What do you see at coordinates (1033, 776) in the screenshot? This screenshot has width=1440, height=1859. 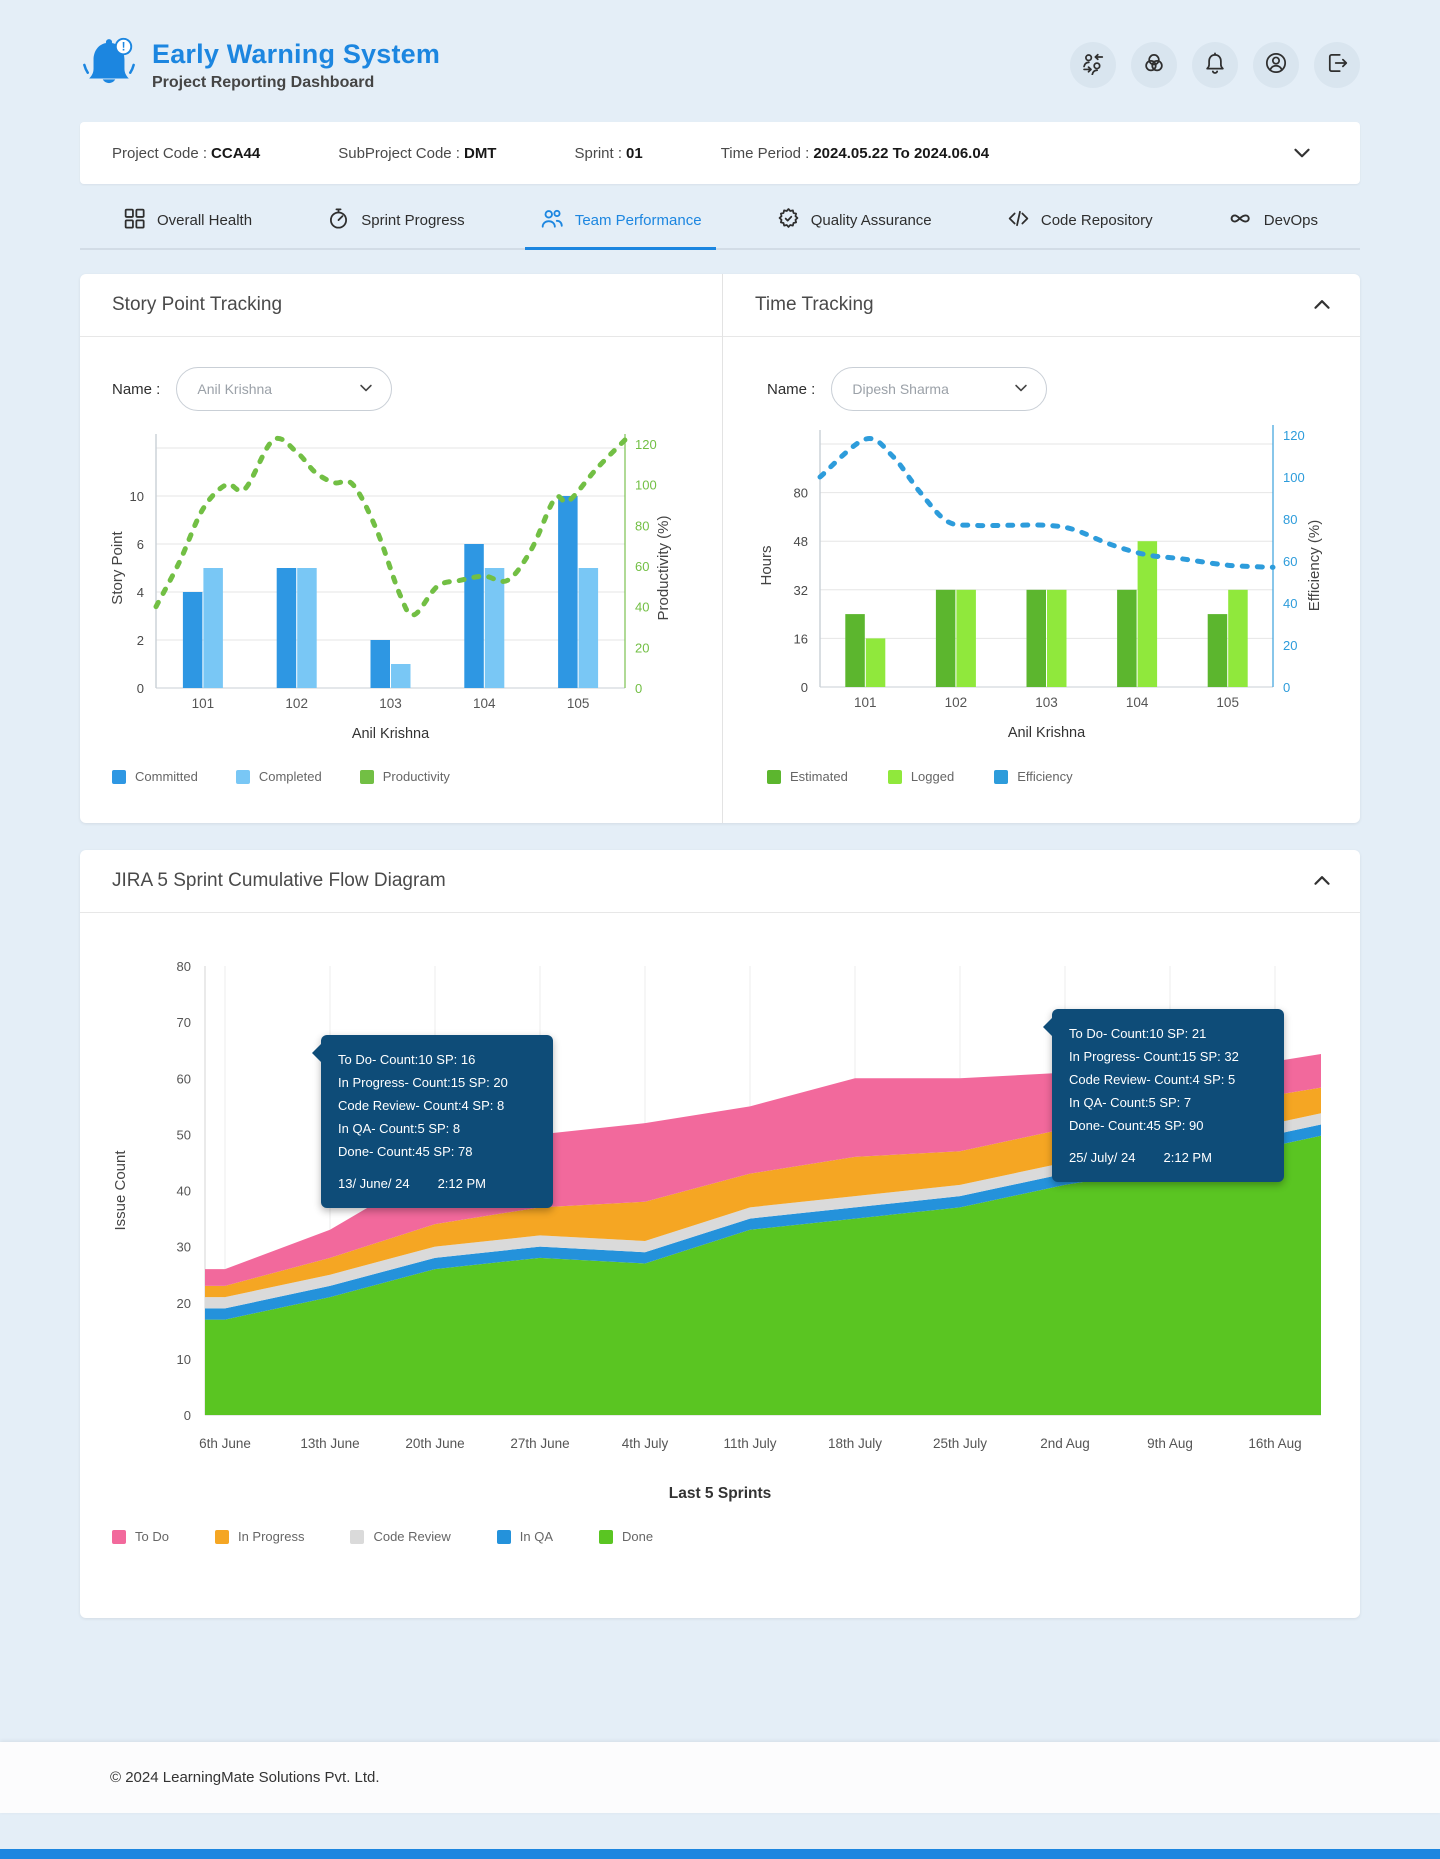 I see `legend-efficiency: Efficiency` at bounding box center [1033, 776].